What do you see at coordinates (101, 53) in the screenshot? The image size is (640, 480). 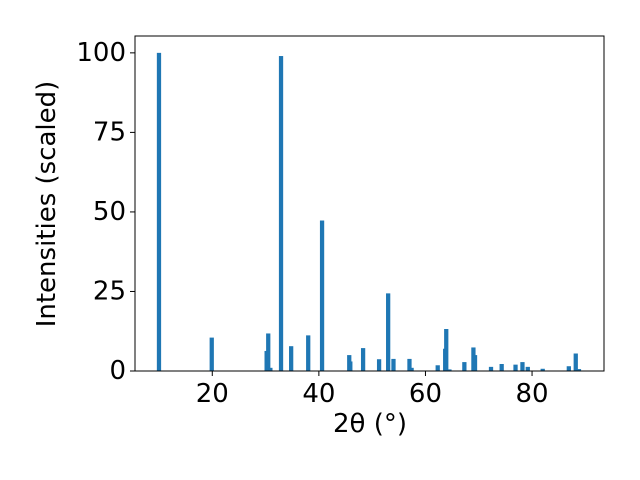 I see `y-tick-label: 100` at bounding box center [101, 53].